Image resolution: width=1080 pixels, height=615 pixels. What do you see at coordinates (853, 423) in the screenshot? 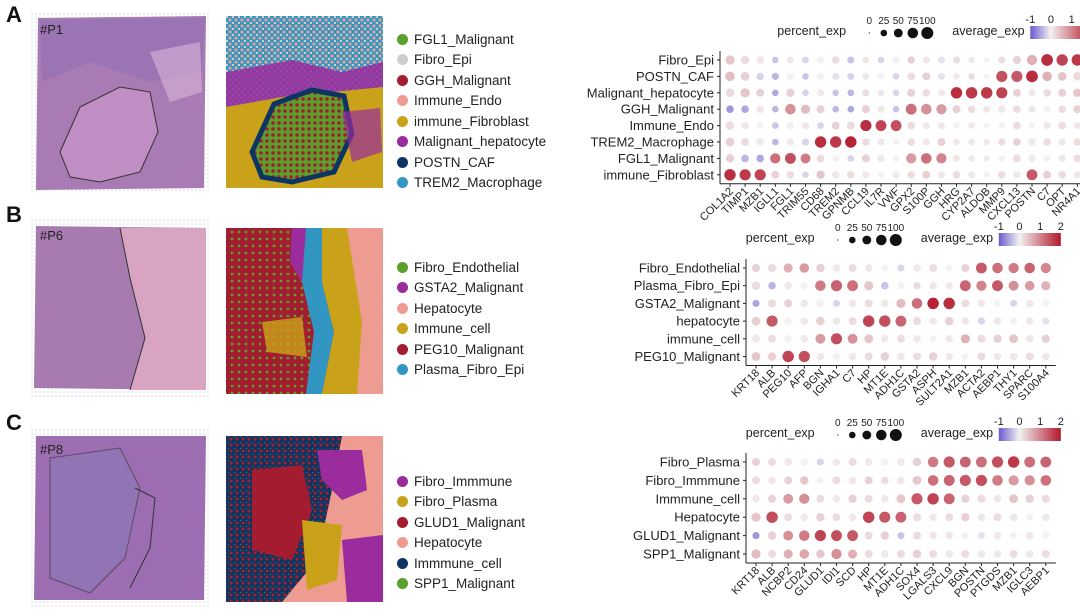
I see `size-legend-label: 25` at bounding box center [853, 423].